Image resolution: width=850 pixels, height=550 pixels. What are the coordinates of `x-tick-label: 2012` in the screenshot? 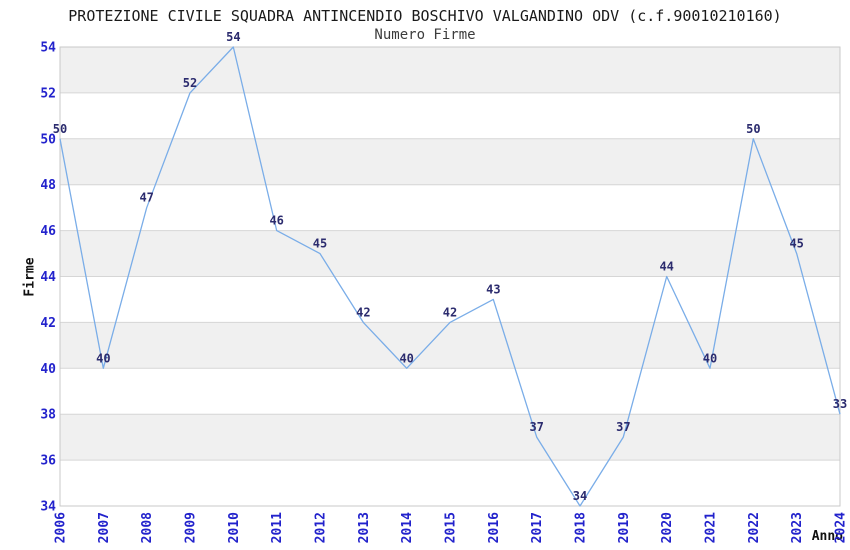 It's located at (321, 527).